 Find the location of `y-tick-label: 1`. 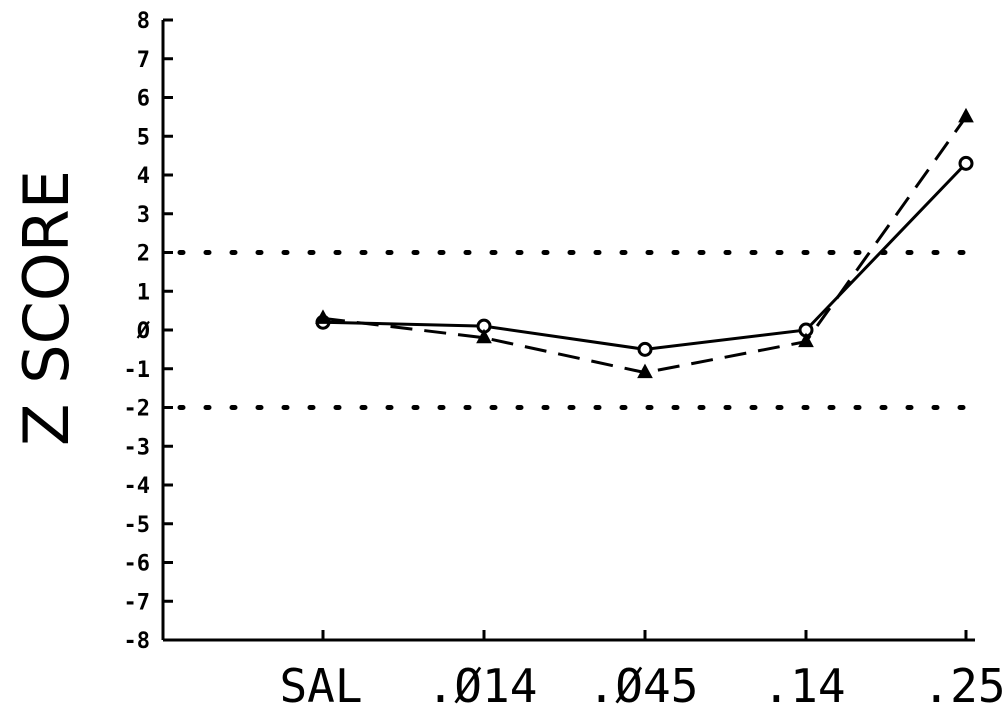

y-tick-label: 1 is located at coordinates (143, 292).